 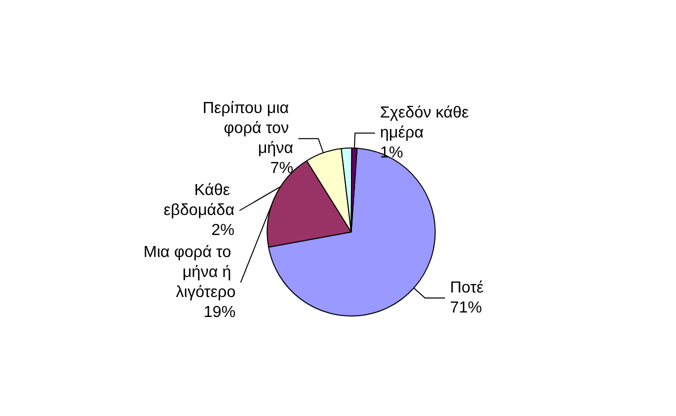 I want to click on slice-label: Κάθε εβδομάδα, so click(x=199, y=201).